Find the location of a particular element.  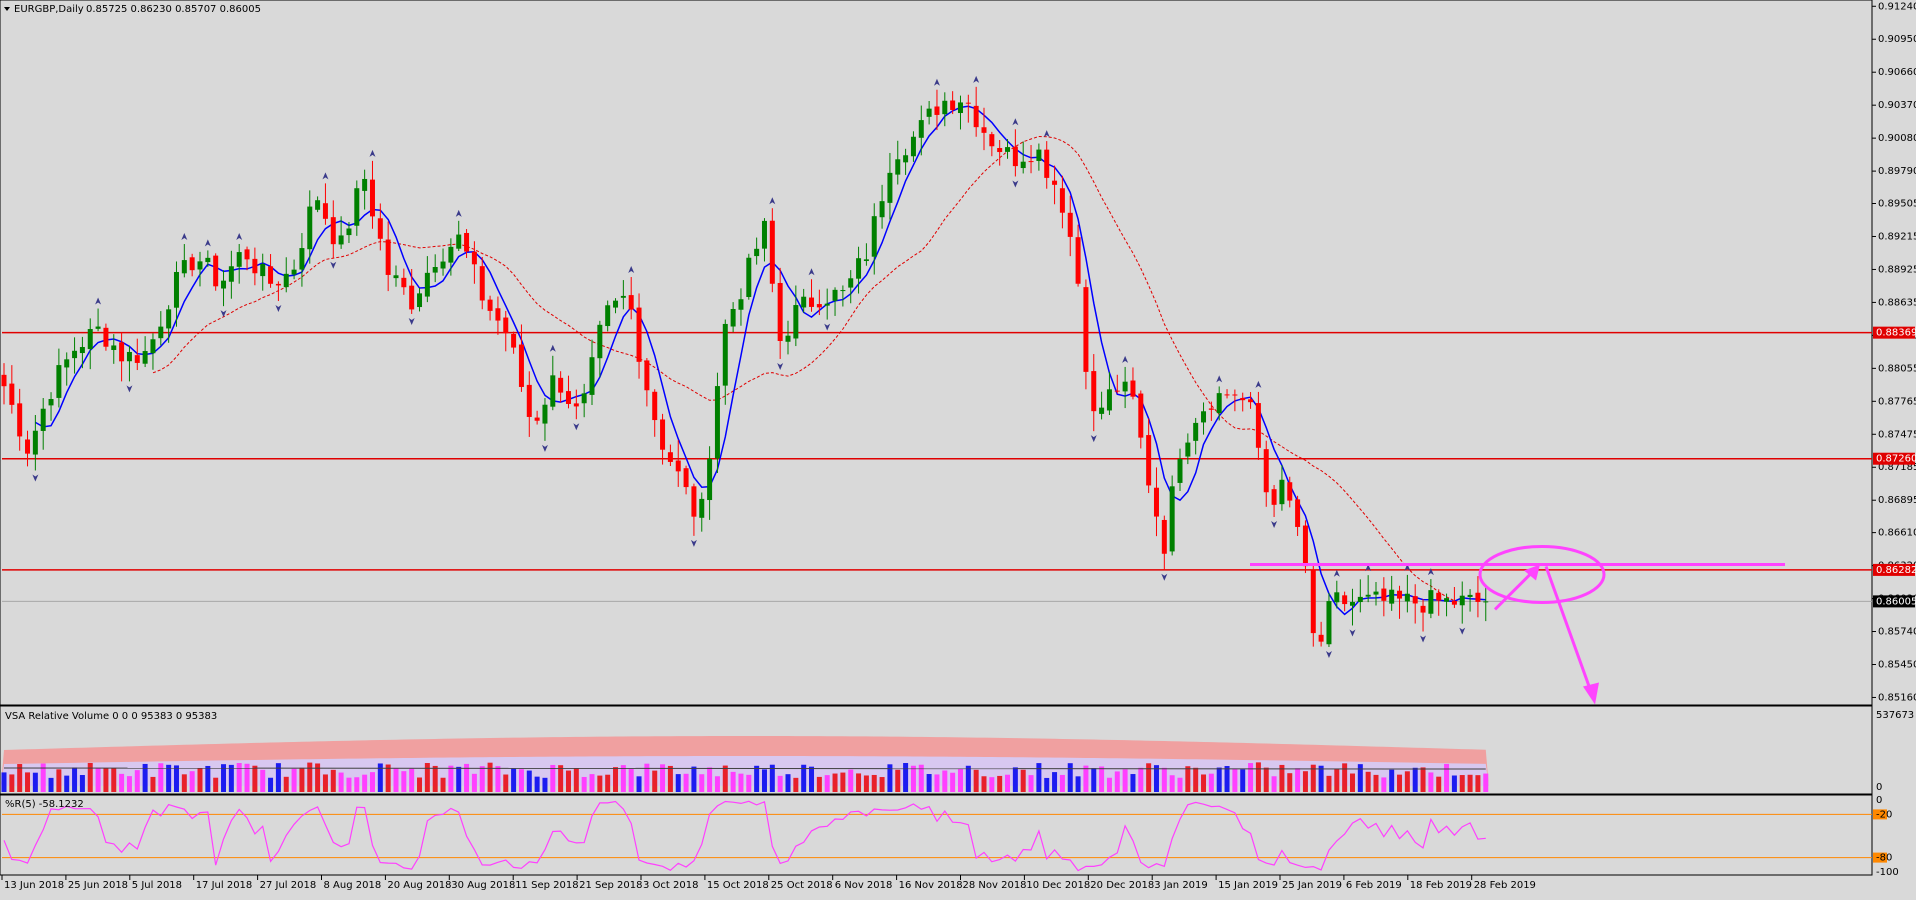

time-tick-label: 28 Feb 2019 is located at coordinates (1505, 885).